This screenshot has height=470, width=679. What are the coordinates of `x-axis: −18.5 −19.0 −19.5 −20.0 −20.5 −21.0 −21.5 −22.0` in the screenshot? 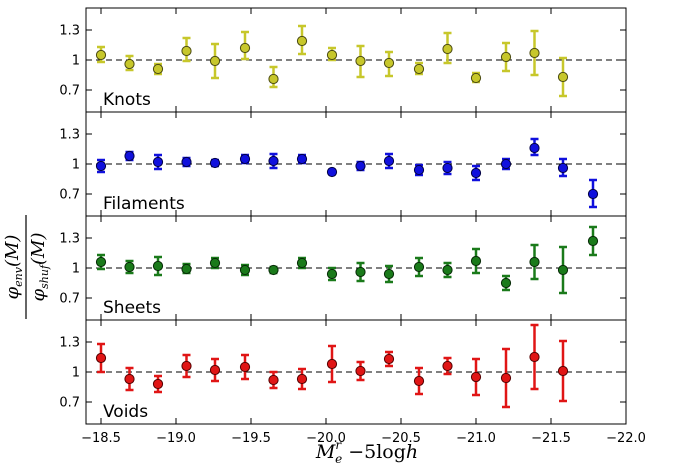 It's located at (363, 438).